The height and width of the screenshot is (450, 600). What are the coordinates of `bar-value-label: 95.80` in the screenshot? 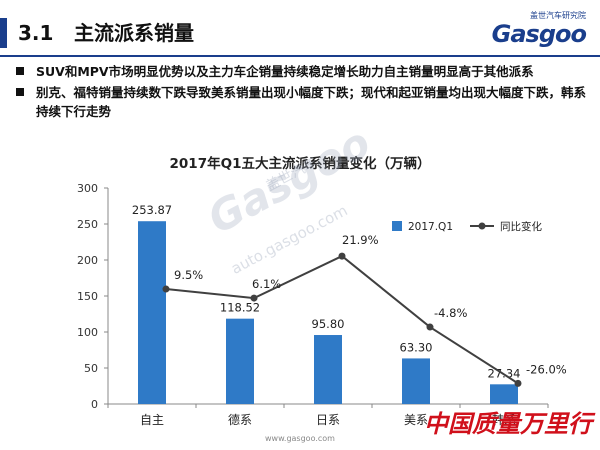 It's located at (328, 324).